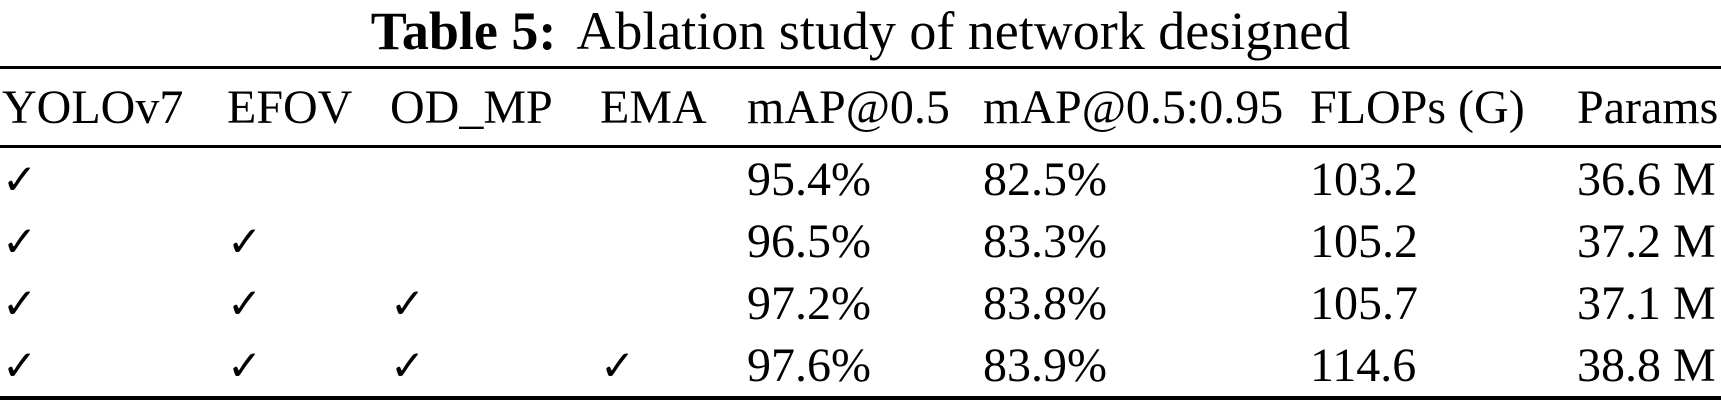 This screenshot has width=1721, height=412. What do you see at coordinates (618, 365) in the screenshot?
I see `check-cell-ema: ✓` at bounding box center [618, 365].